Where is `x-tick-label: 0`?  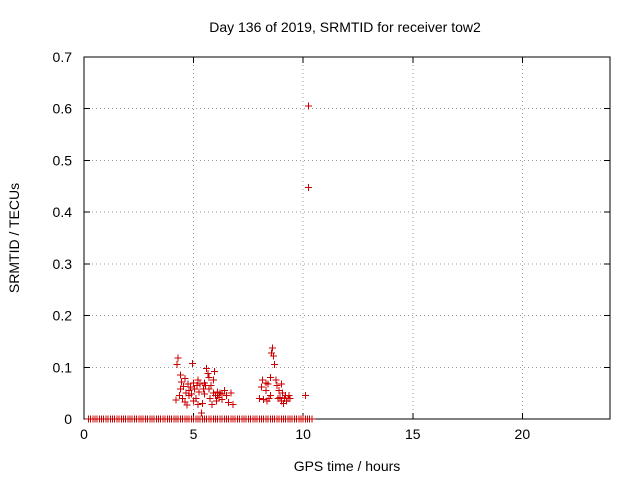
x-tick-label: 0 is located at coordinates (84, 434).